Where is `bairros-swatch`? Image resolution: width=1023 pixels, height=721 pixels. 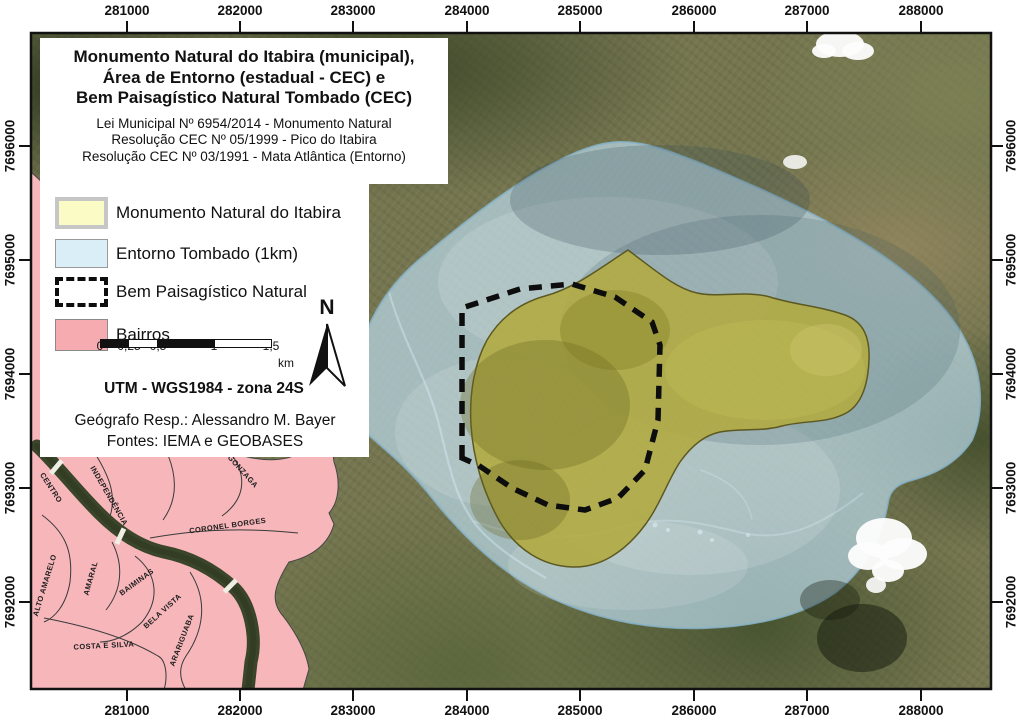
bairros-swatch is located at coordinates (81, 335).